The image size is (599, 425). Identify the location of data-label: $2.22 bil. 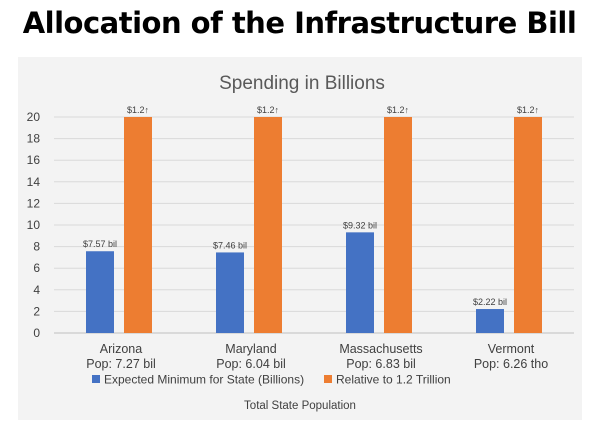
(490, 302).